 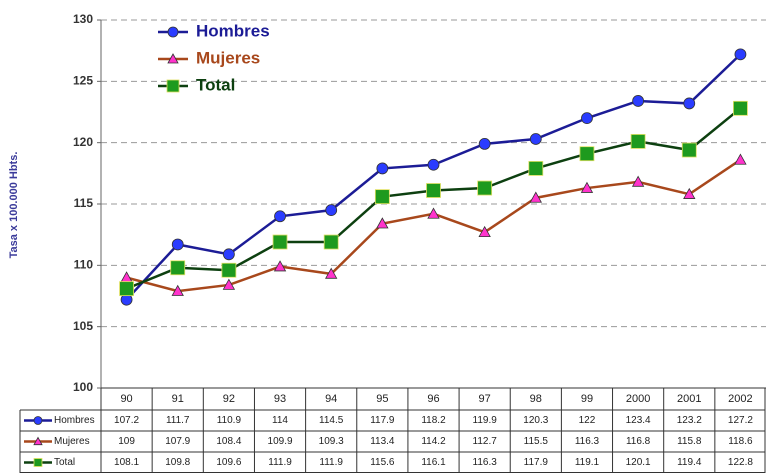 I want to click on table-cell: 113.4, so click(x=382, y=441).